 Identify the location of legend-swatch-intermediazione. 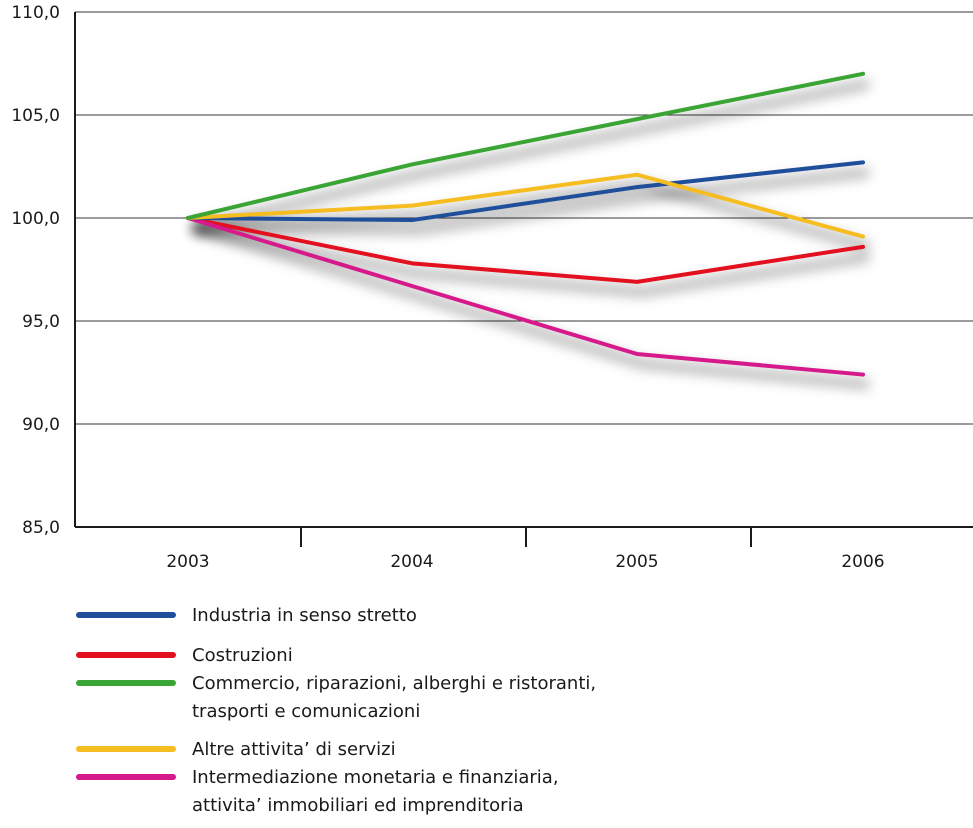
(126, 777).